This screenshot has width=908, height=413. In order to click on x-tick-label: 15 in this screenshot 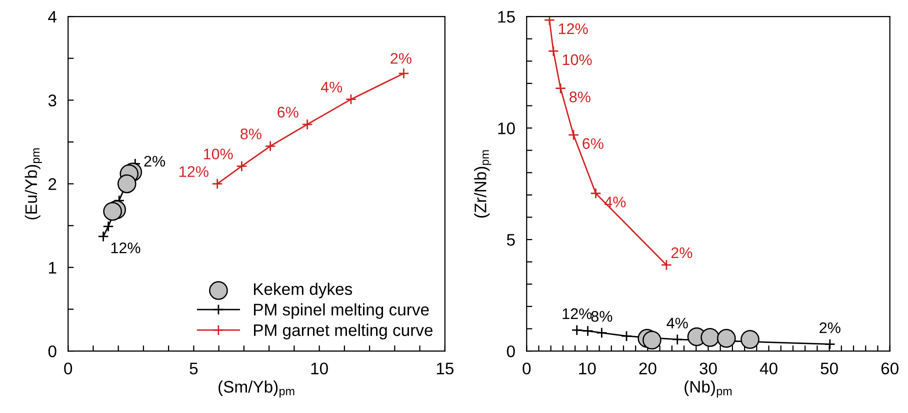, I will do `click(445, 368)`.